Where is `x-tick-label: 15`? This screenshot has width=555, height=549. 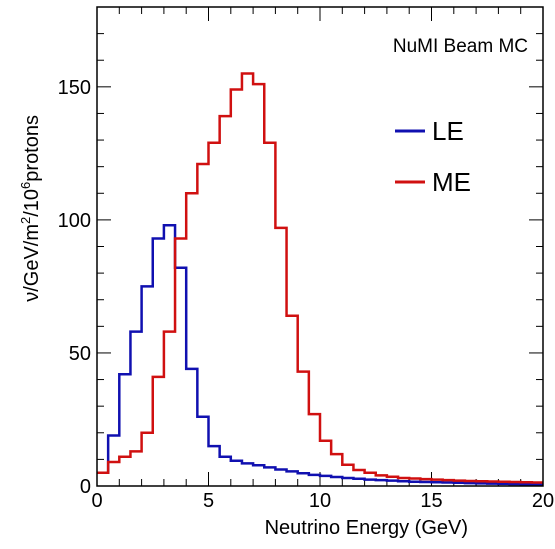
x-tick-label: 15 is located at coordinates (431, 501).